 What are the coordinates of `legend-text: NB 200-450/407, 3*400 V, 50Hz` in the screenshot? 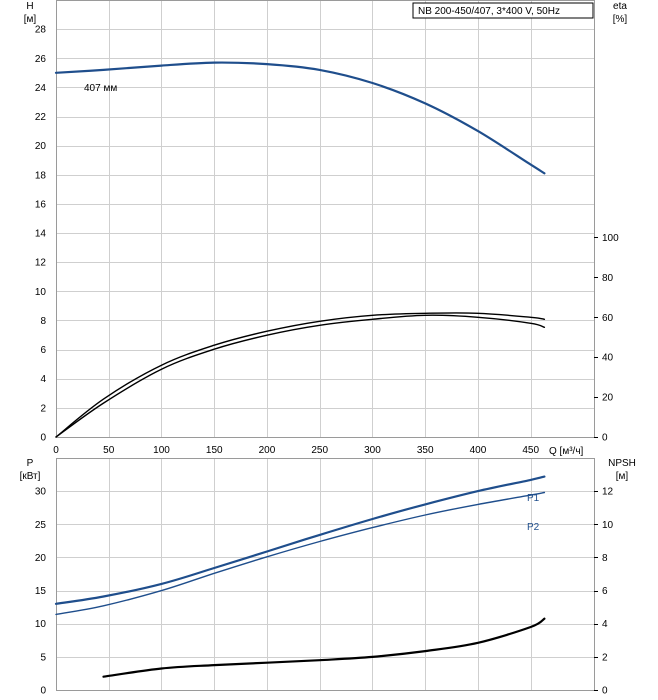 It's located at (489, 11).